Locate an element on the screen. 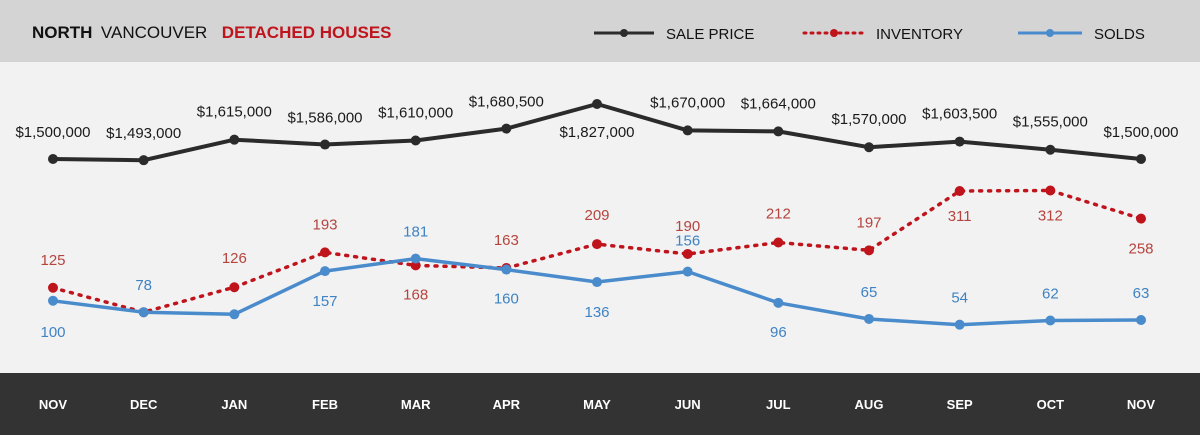 The width and height of the screenshot is (1200, 435). x-tick-label: JUN is located at coordinates (688, 404).